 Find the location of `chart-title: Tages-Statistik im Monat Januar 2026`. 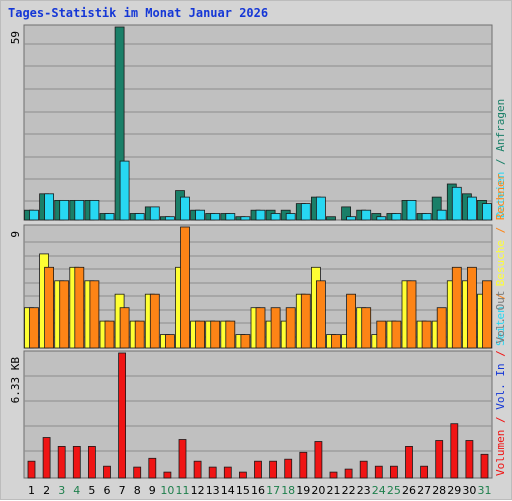

chart-title: Tages-Statistik im Monat Januar 2026 is located at coordinates (138, 13).